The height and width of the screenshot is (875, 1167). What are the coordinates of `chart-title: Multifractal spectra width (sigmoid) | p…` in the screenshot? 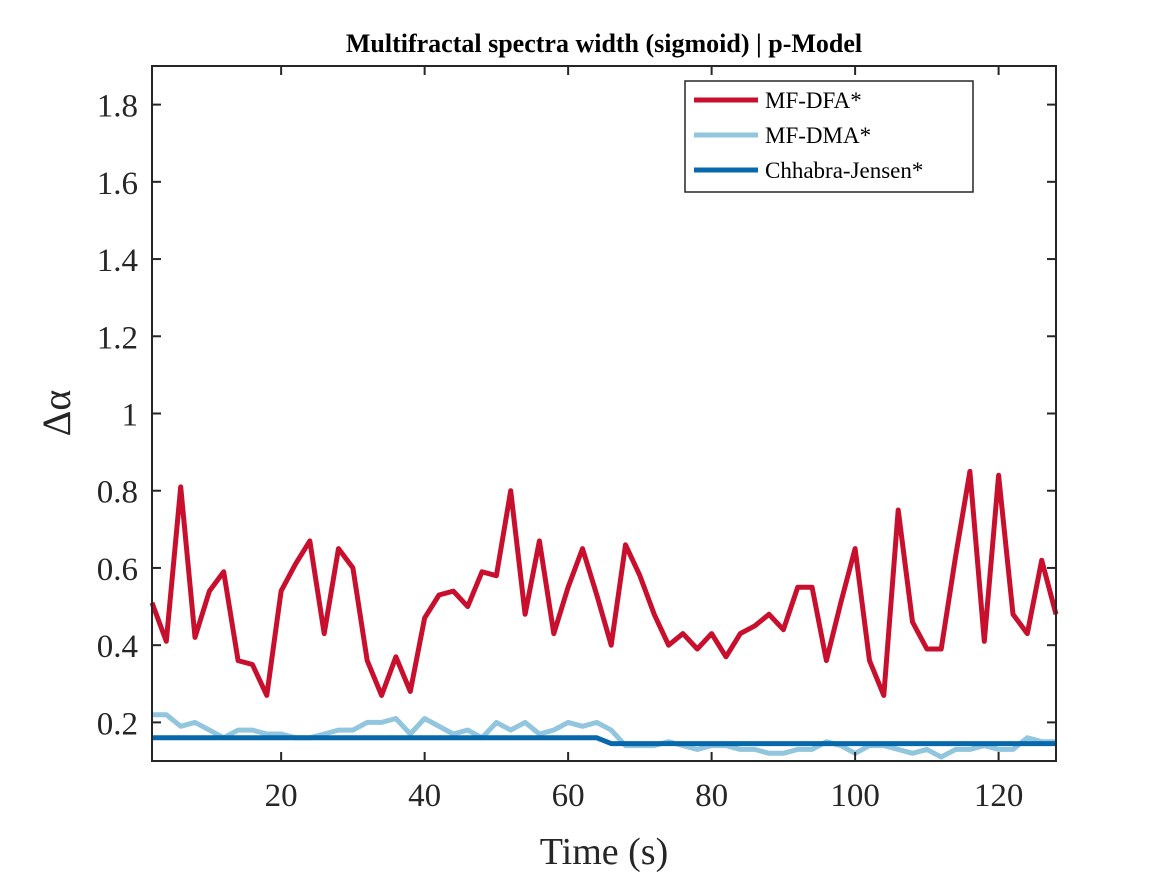 It's located at (604, 43).